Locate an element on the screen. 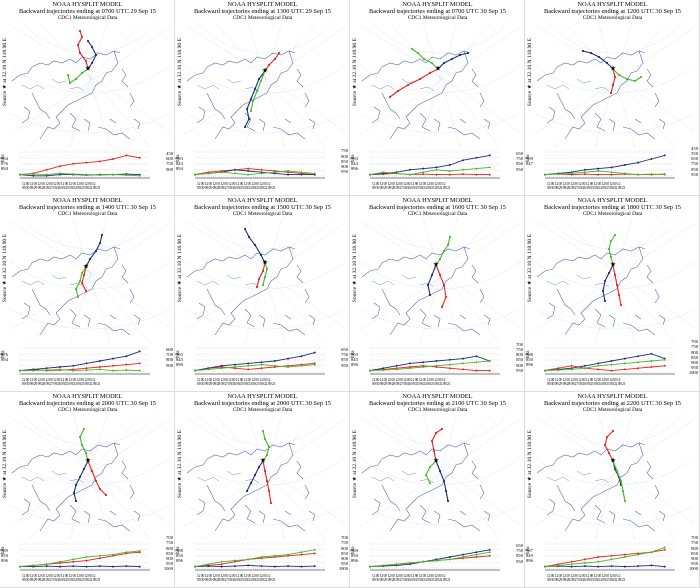 This screenshot has height=588, width=700. left-level-value: 850 is located at coordinates (4, 556).